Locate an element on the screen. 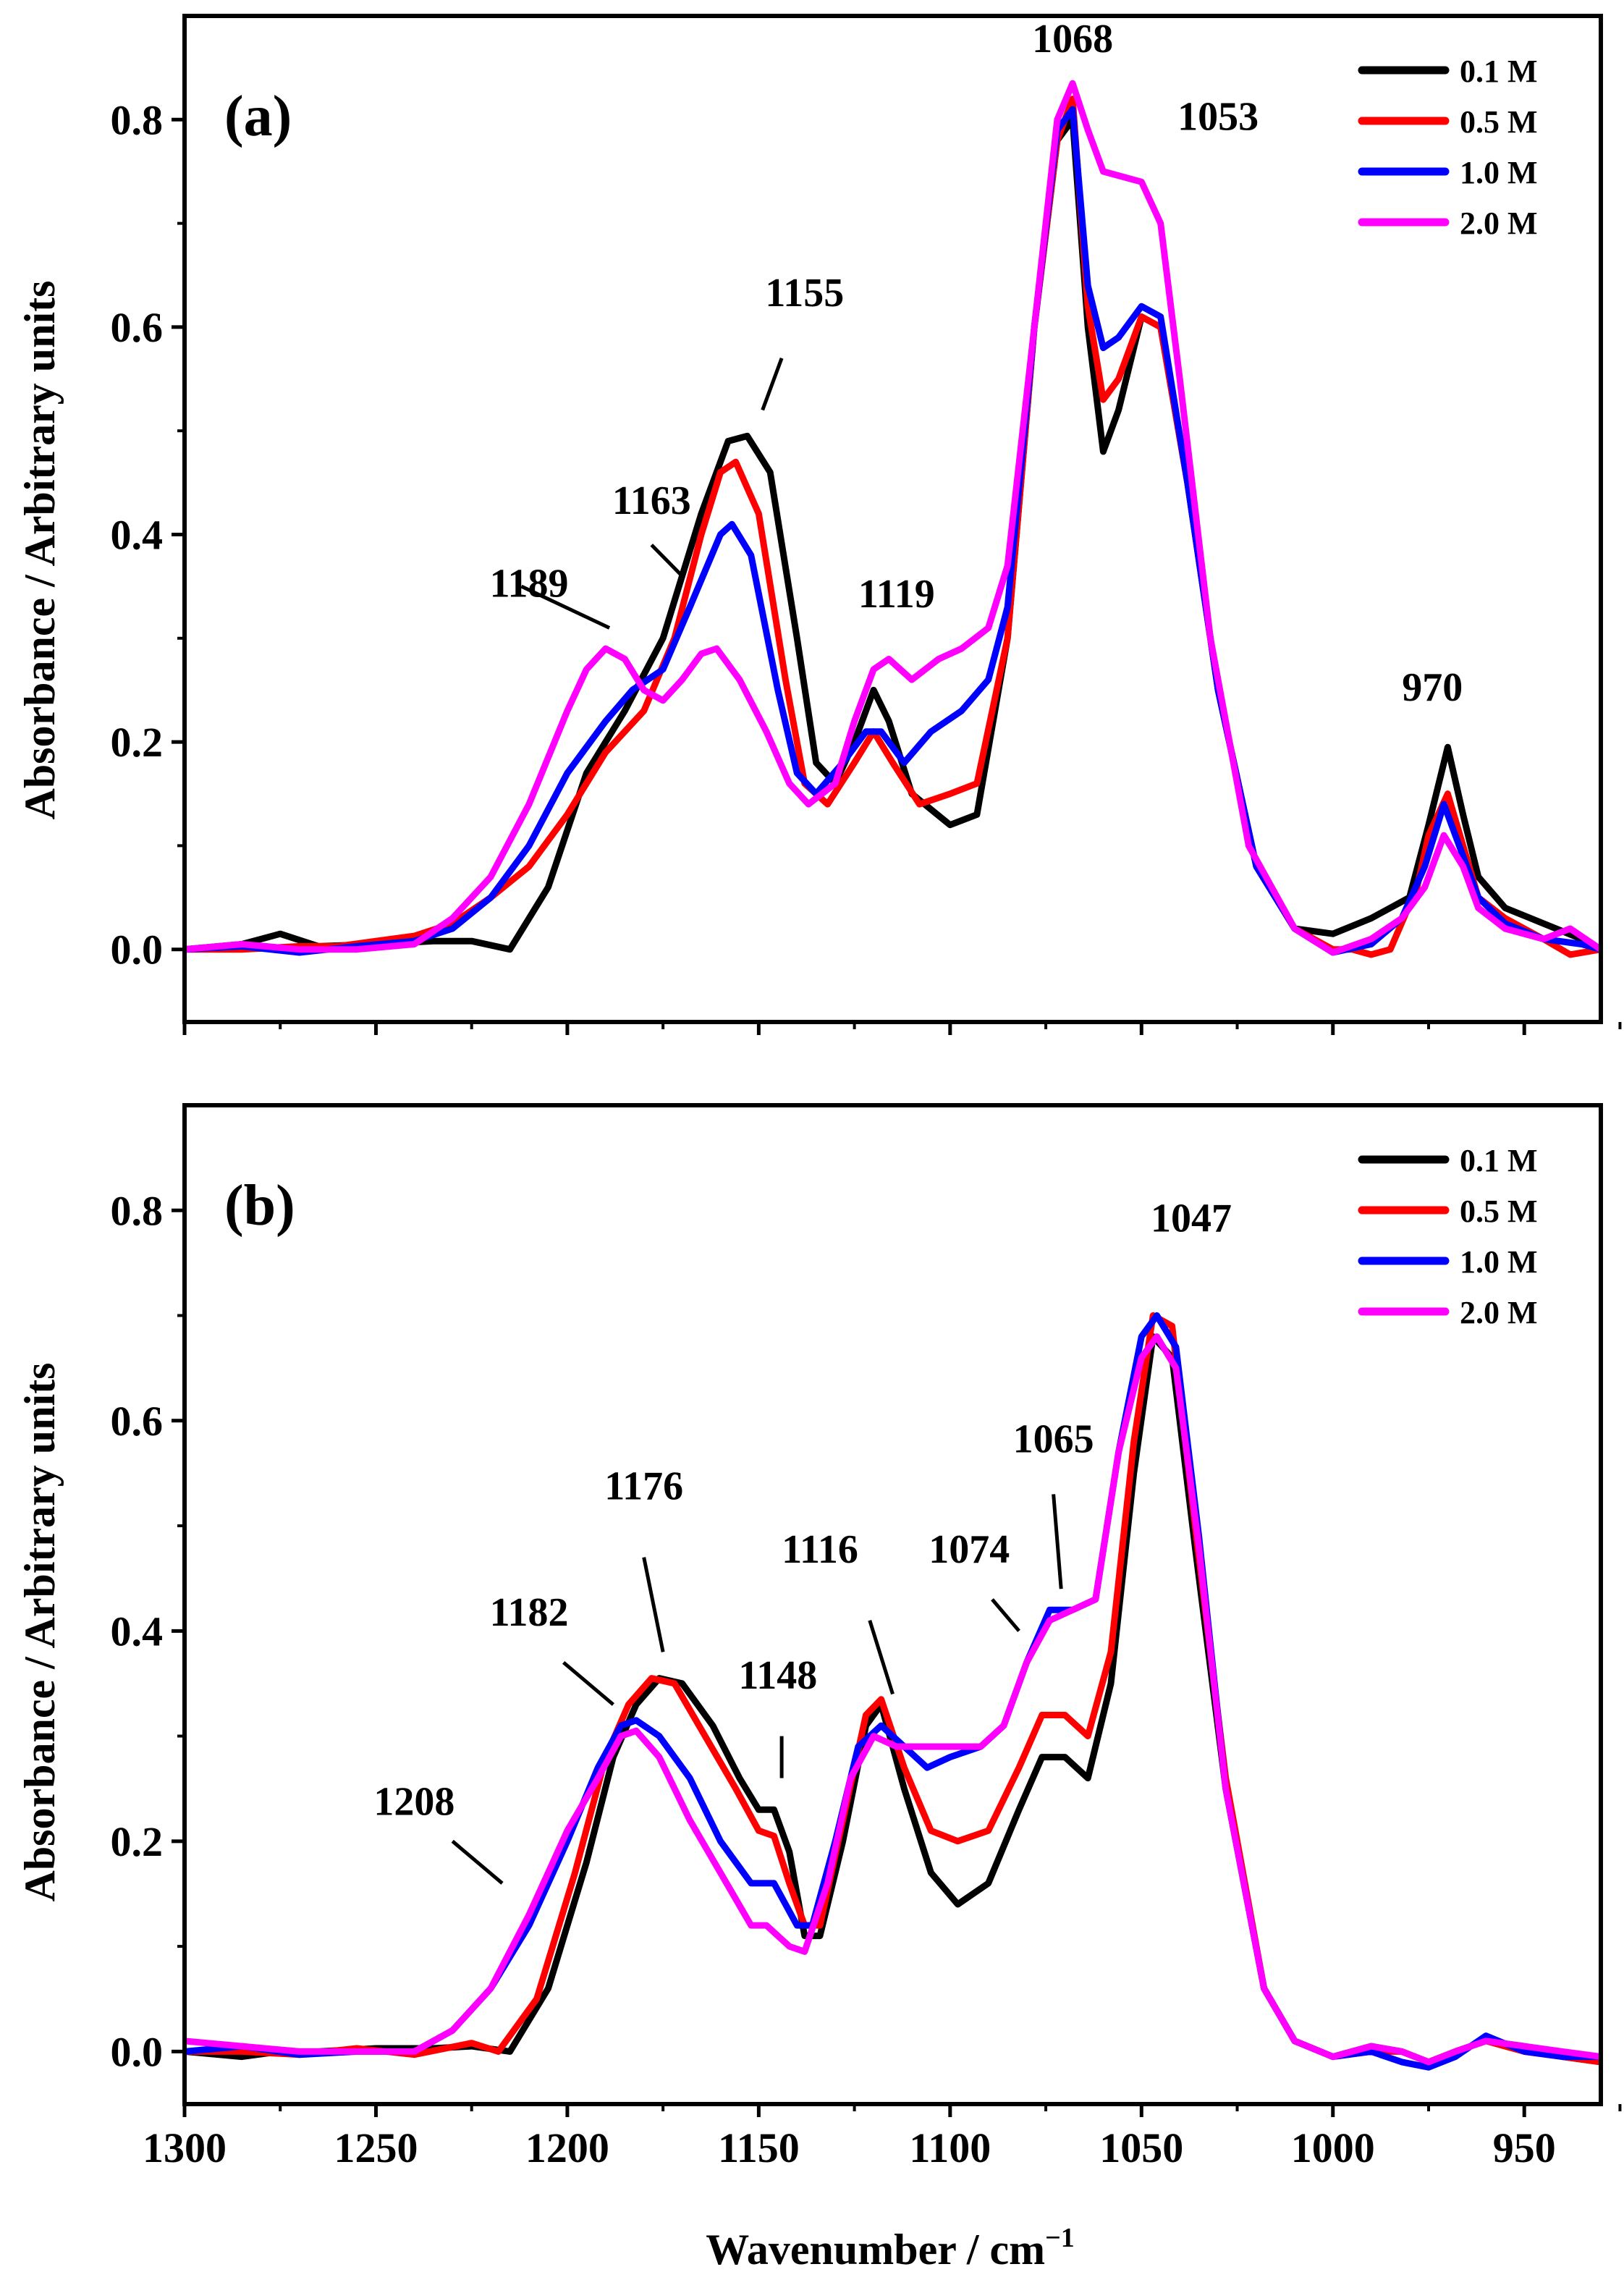  peak-annotation: 1068 is located at coordinates (1072, 39).